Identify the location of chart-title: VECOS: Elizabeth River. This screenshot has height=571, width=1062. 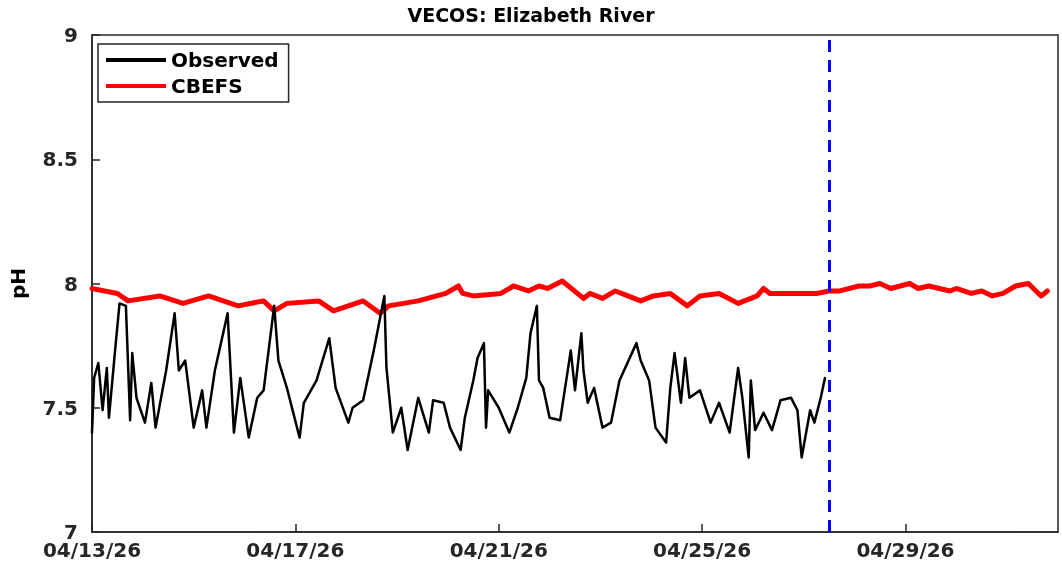
(531, 14).